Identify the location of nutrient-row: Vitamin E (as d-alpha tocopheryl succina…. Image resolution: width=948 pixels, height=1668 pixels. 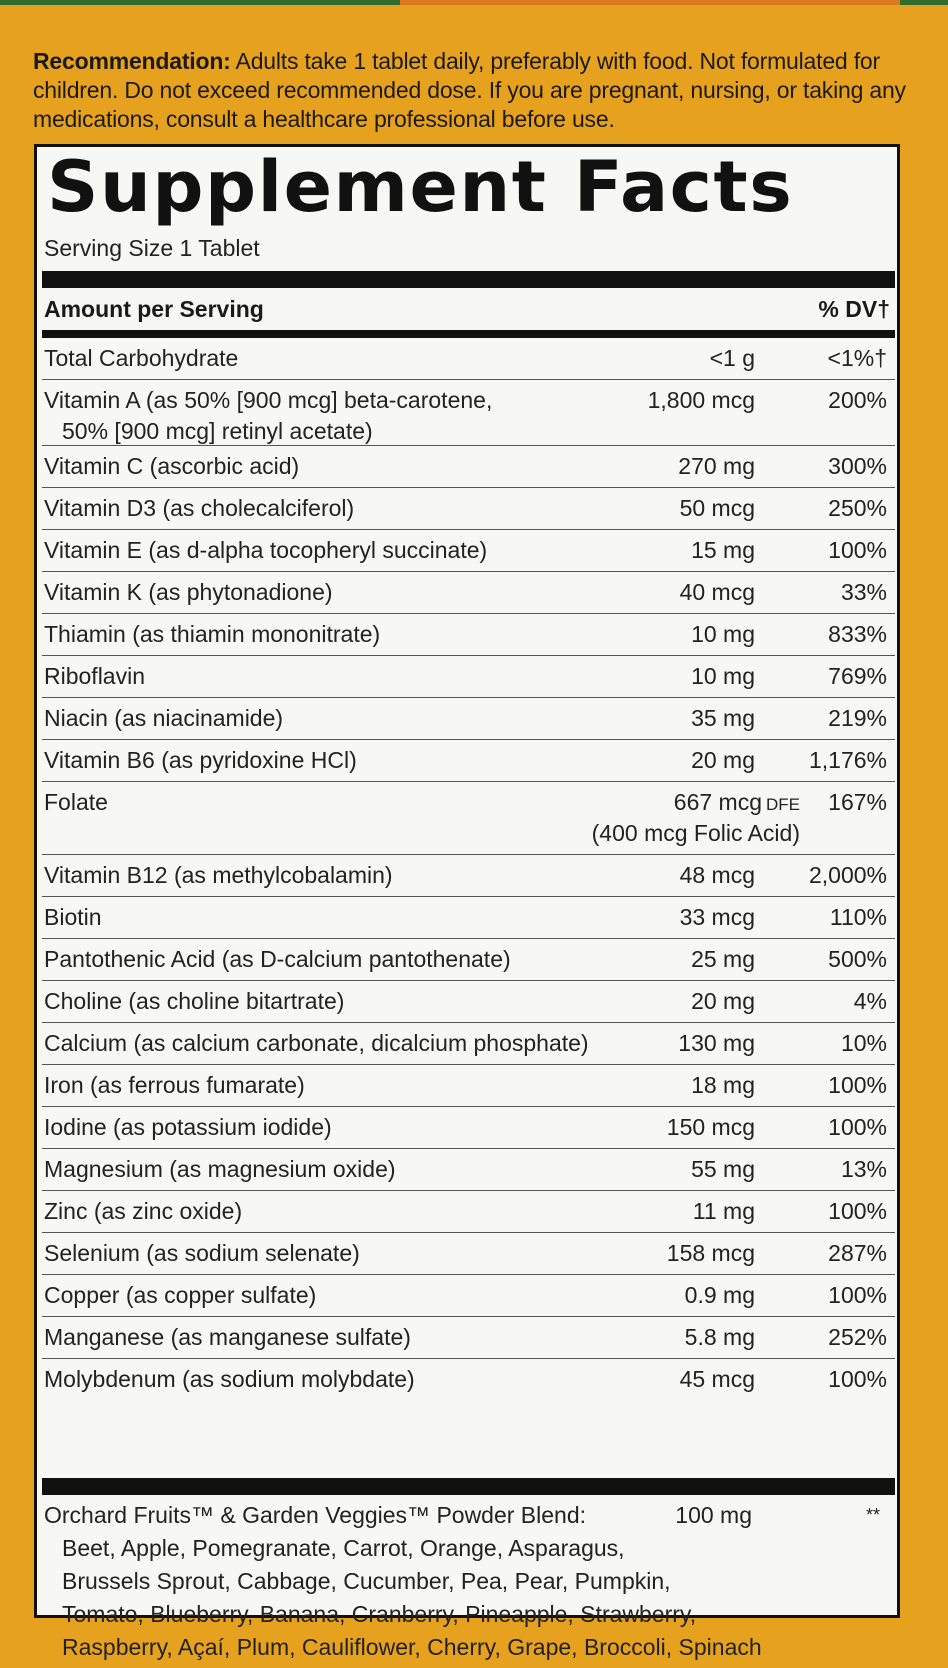
(468, 551).